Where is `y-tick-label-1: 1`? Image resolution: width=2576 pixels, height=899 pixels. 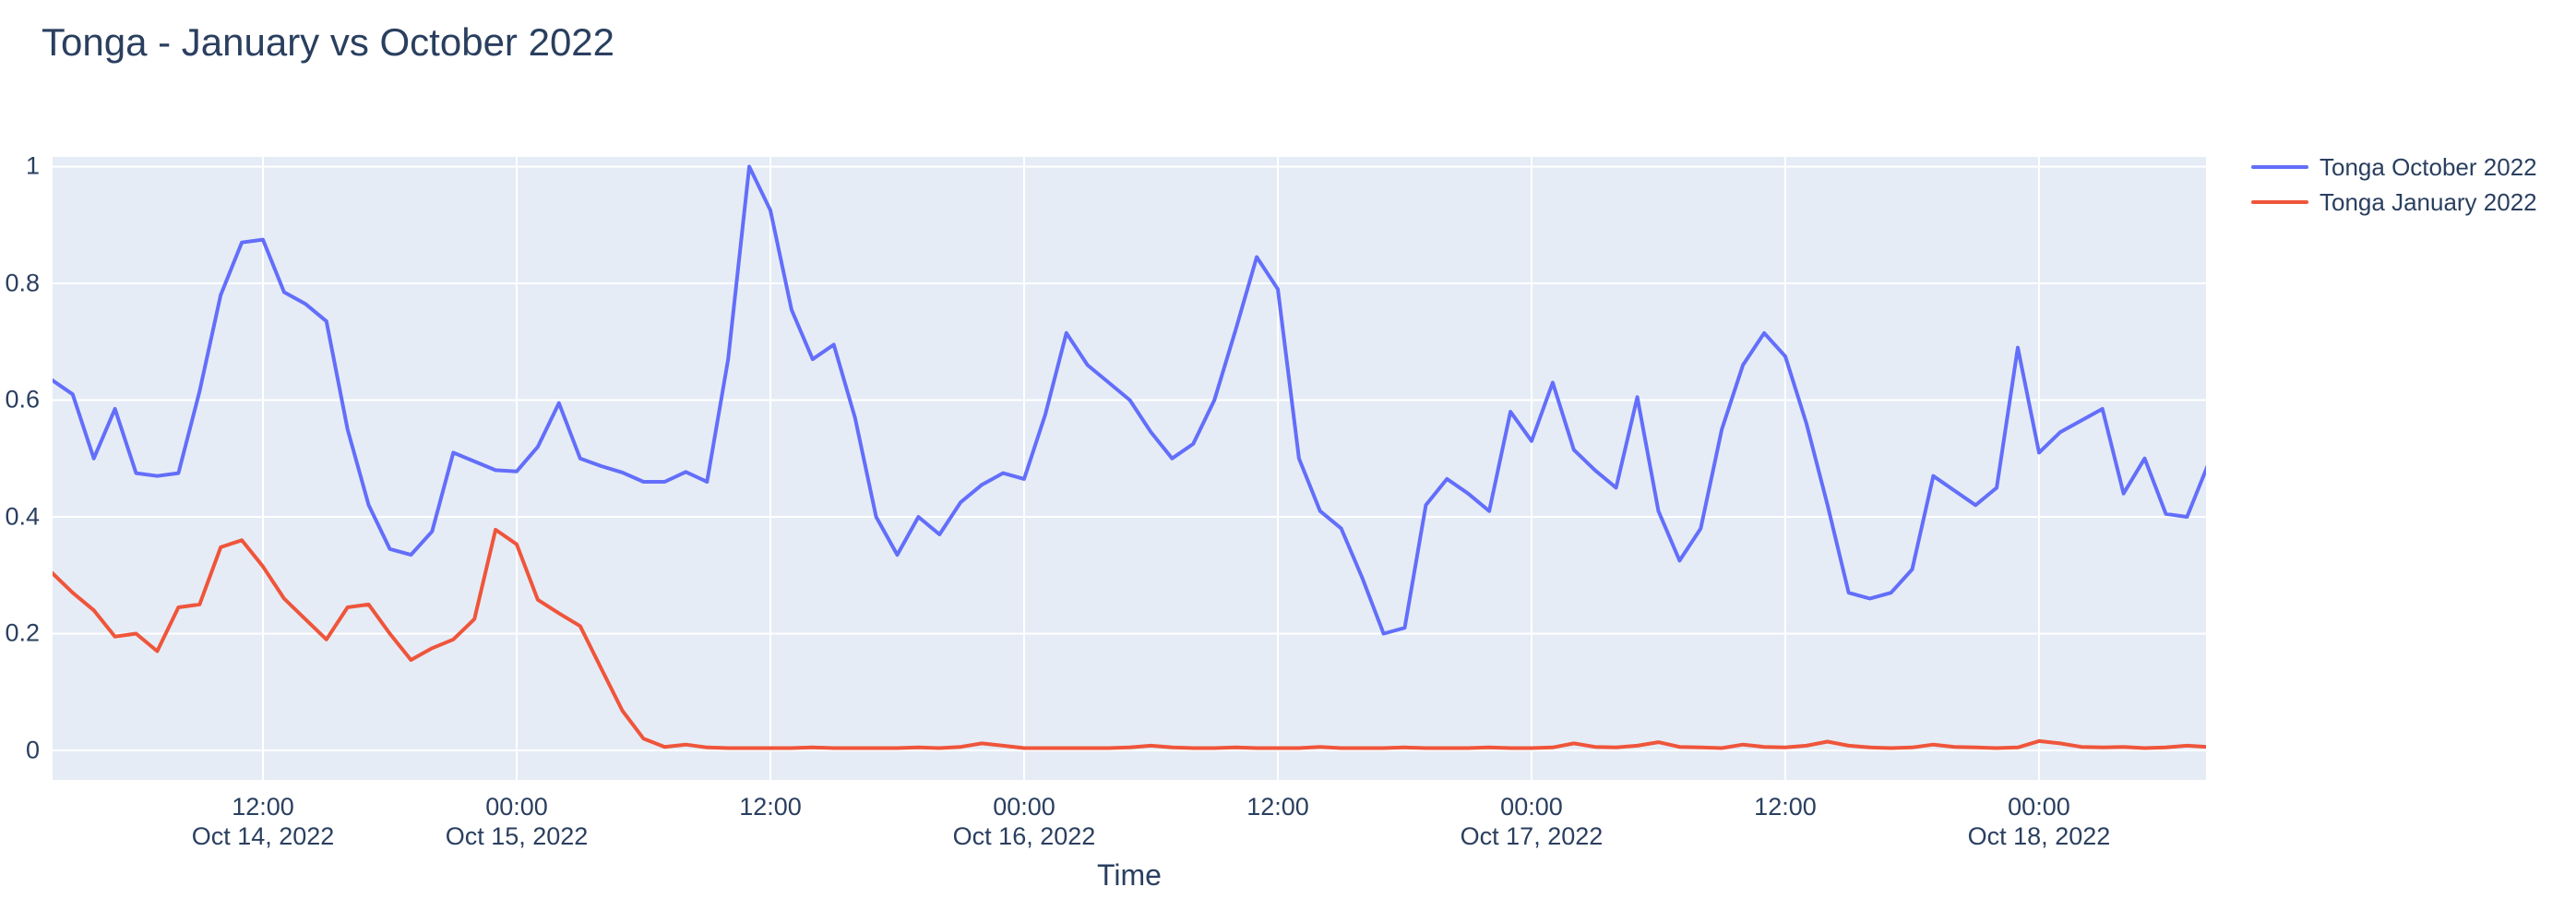 y-tick-label-1: 1 is located at coordinates (32, 165).